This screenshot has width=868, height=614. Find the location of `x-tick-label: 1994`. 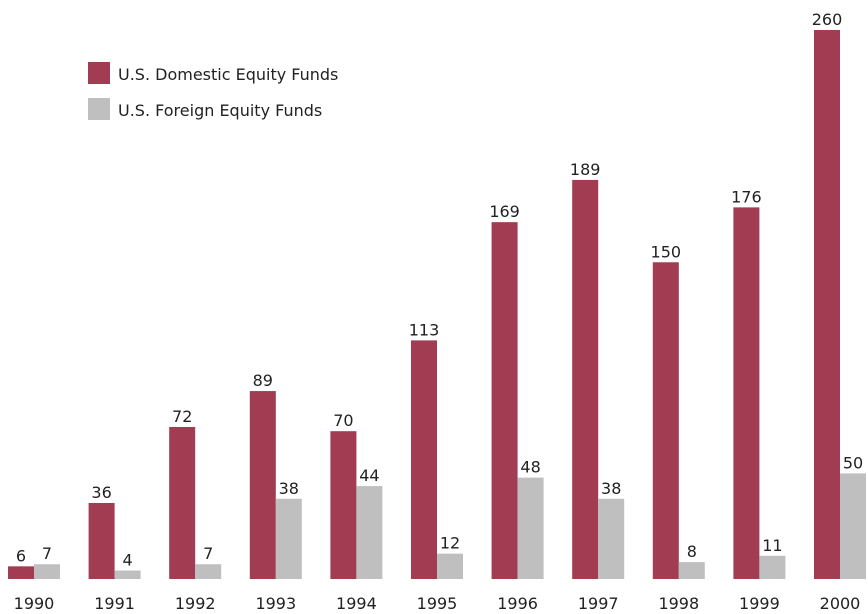

x-tick-label: 1994 is located at coordinates (356, 603).